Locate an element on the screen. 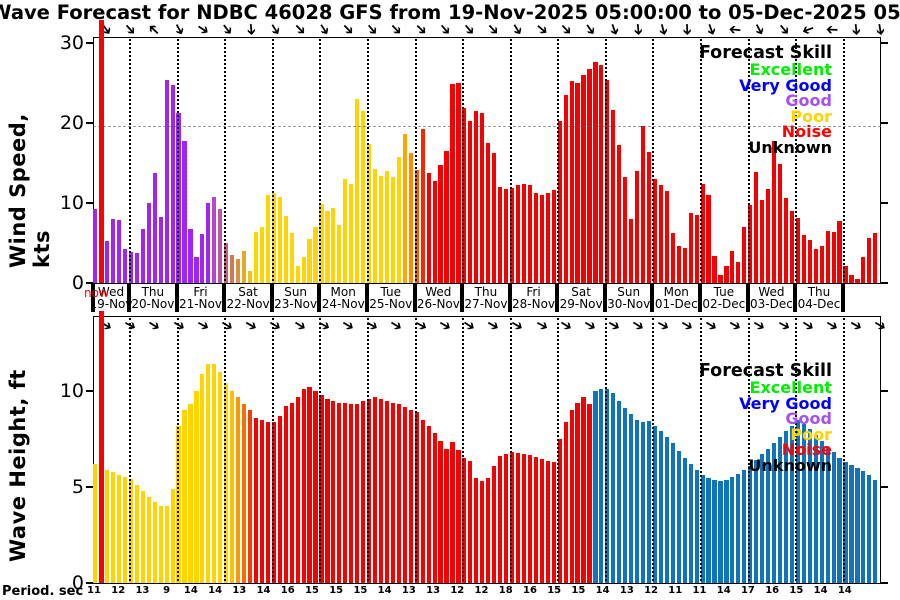  day-name-label: Fri is located at coordinates (200, 292).